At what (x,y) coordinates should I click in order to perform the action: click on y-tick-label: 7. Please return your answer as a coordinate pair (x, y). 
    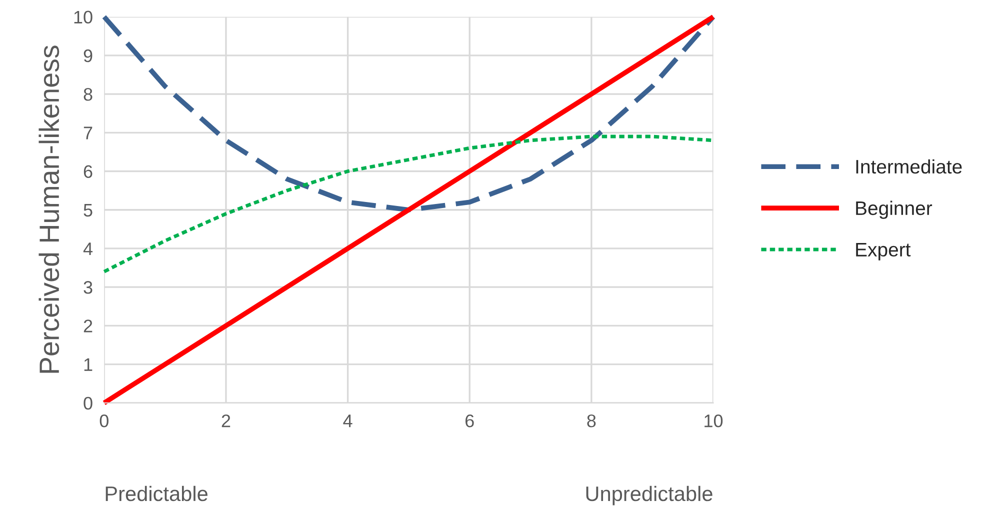
    Looking at the image, I should click on (88, 133).